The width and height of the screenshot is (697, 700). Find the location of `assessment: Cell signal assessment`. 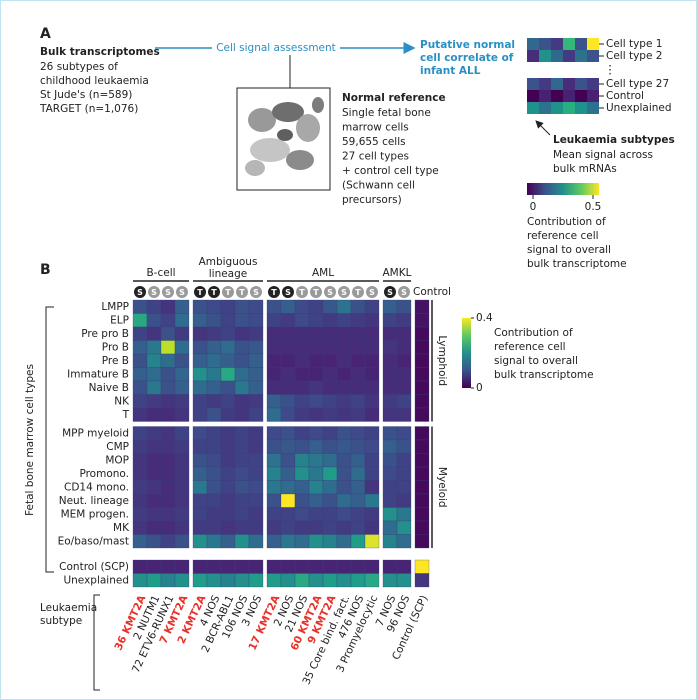

assessment: Cell signal assessment is located at coordinates (276, 48).